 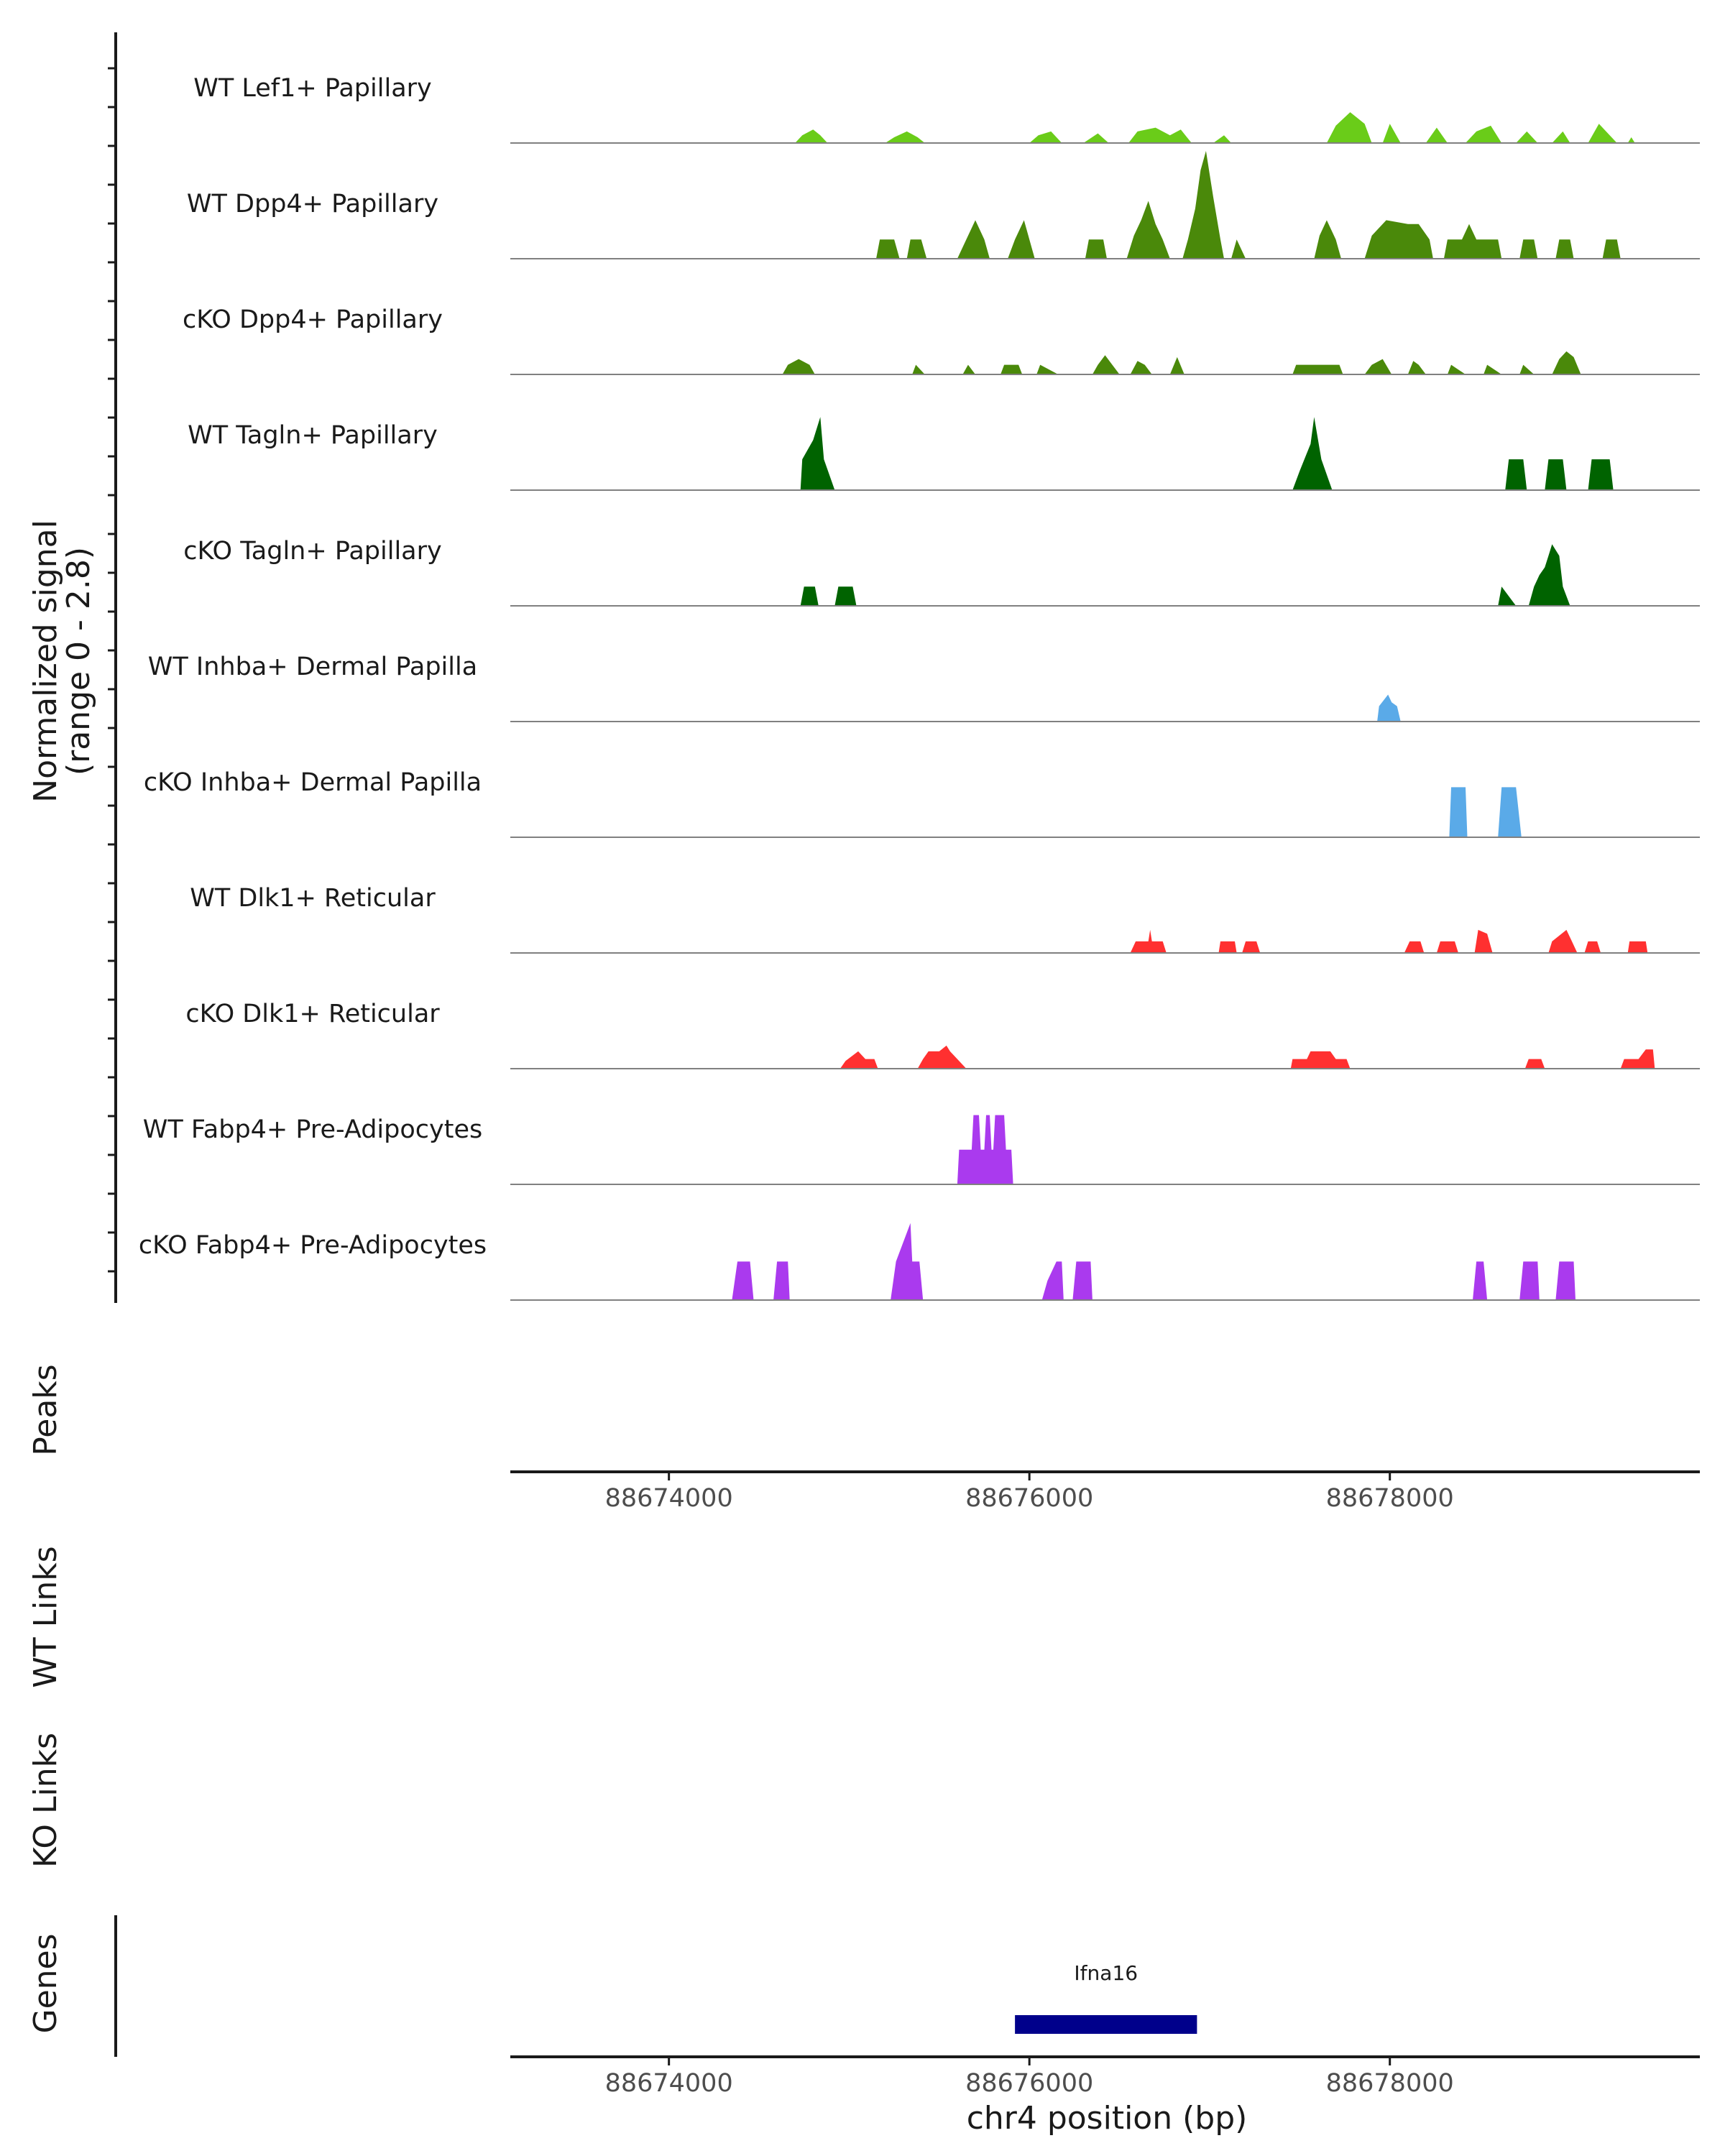 I want to click on track-label: WT Dlk1+ Reticular, so click(x=313, y=898).